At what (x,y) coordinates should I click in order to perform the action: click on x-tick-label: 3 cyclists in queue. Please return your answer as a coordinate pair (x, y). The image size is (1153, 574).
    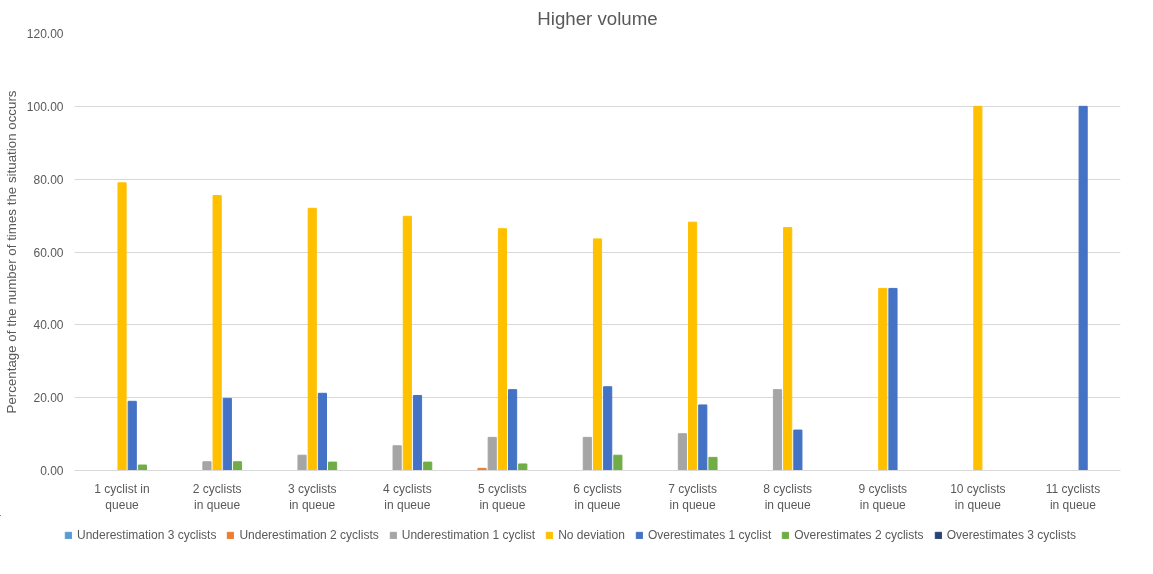
    Looking at the image, I should click on (312, 497).